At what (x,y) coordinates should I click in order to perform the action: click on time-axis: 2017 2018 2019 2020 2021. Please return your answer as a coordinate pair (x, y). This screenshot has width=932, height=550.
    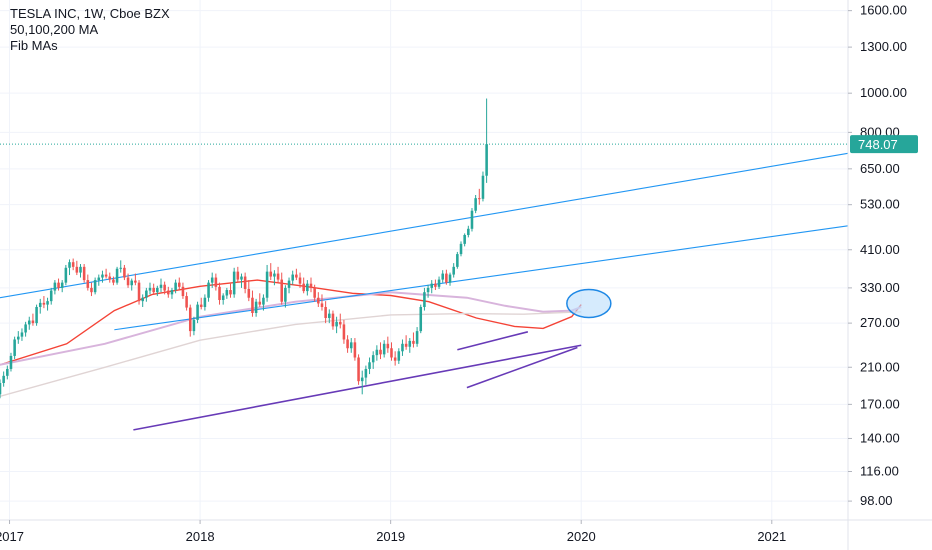
    Looking at the image, I should click on (393, 532).